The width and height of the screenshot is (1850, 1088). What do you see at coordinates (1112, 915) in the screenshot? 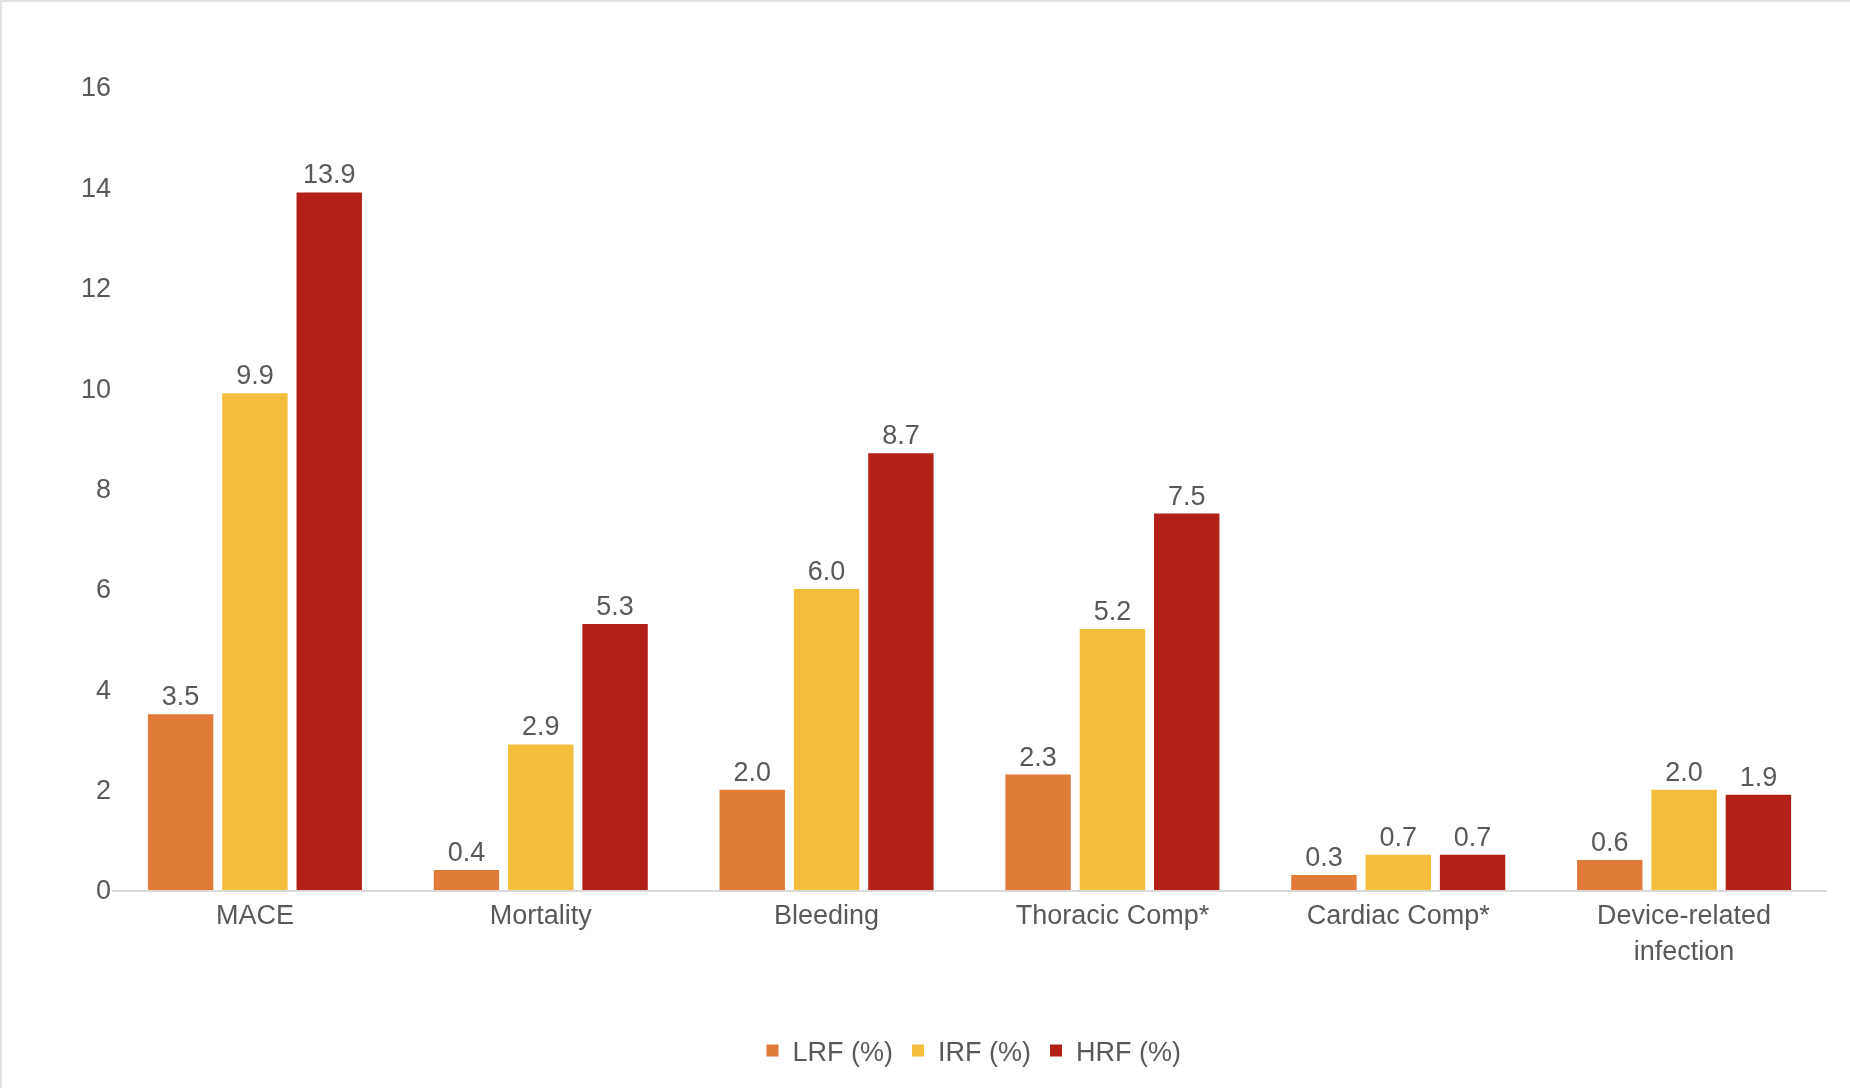
I see `x-tick-label: Thoracic Comp*` at bounding box center [1112, 915].